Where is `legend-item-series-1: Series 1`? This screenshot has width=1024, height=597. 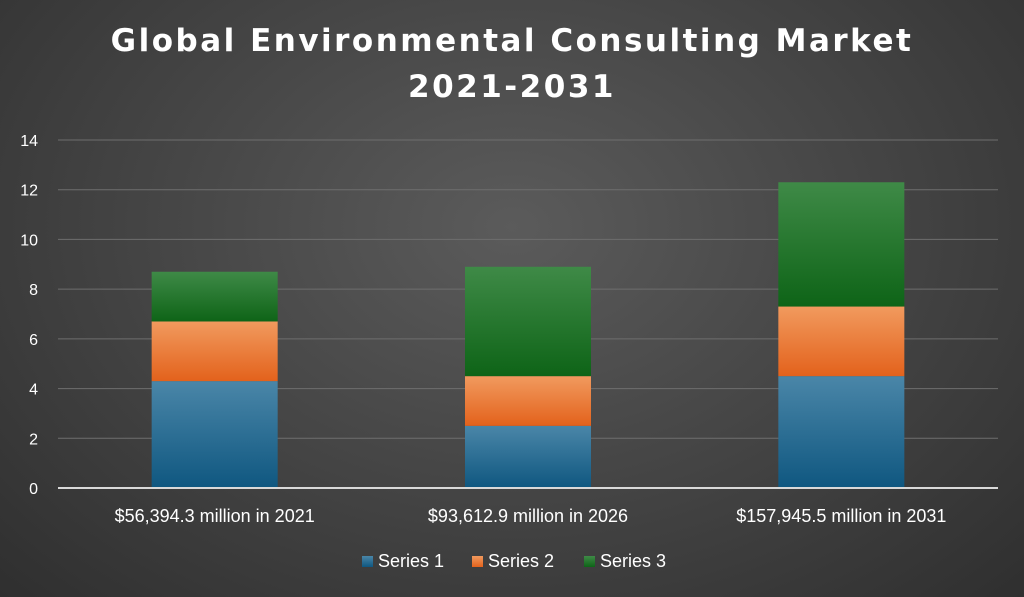 legend-item-series-1: Series 1 is located at coordinates (403, 561).